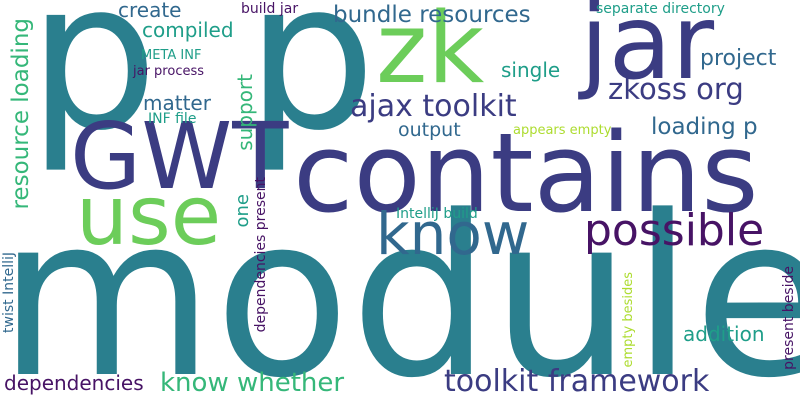 The width and height of the screenshot is (800, 400). I want to click on word-single: single, so click(531, 70).